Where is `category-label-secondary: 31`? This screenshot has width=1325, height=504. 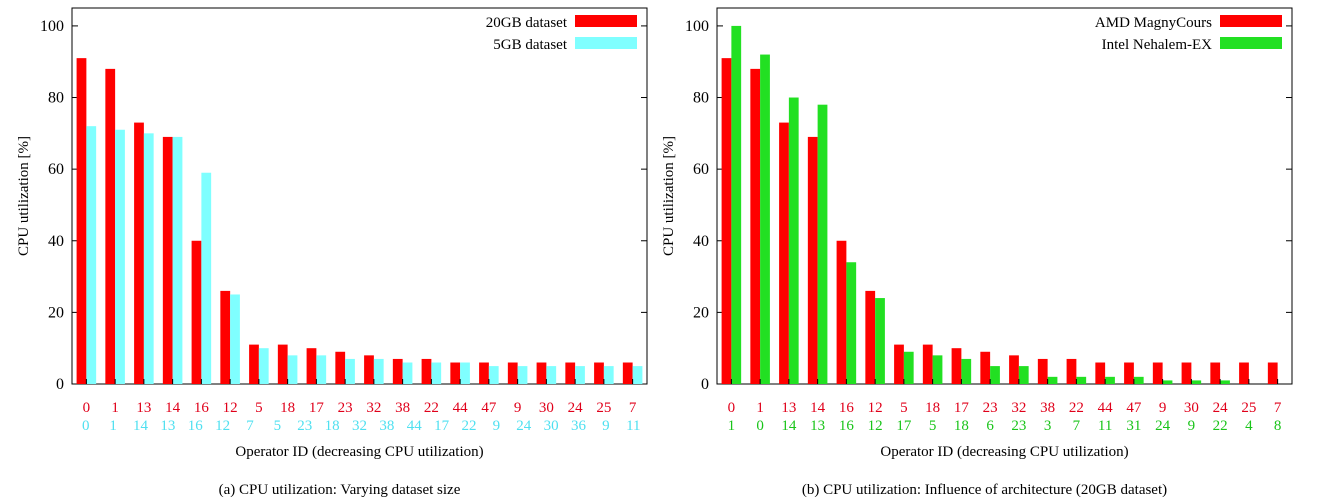
category-label-secondary: 31 is located at coordinates (1133, 426).